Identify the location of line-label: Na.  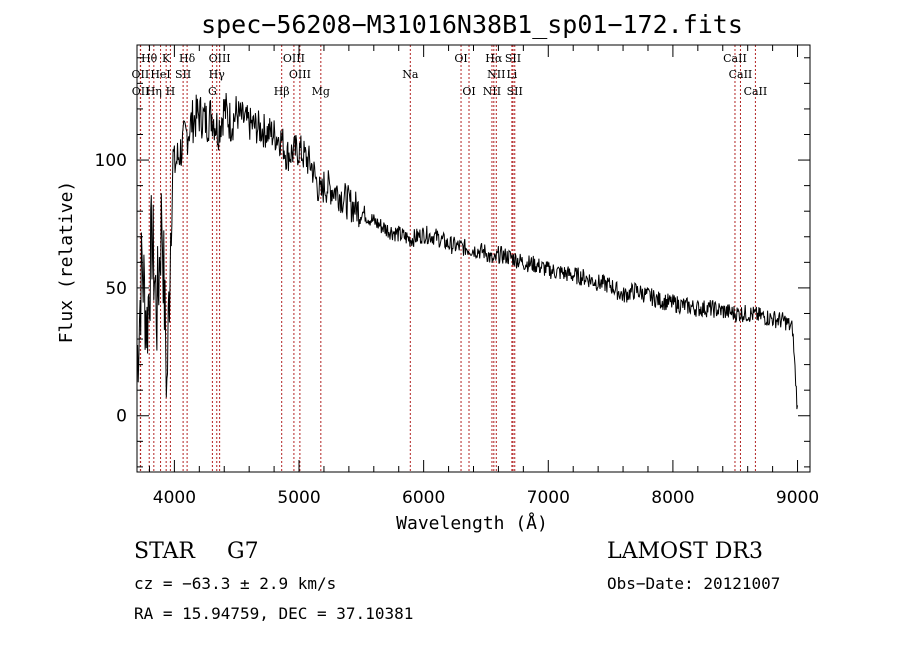
(410, 74).